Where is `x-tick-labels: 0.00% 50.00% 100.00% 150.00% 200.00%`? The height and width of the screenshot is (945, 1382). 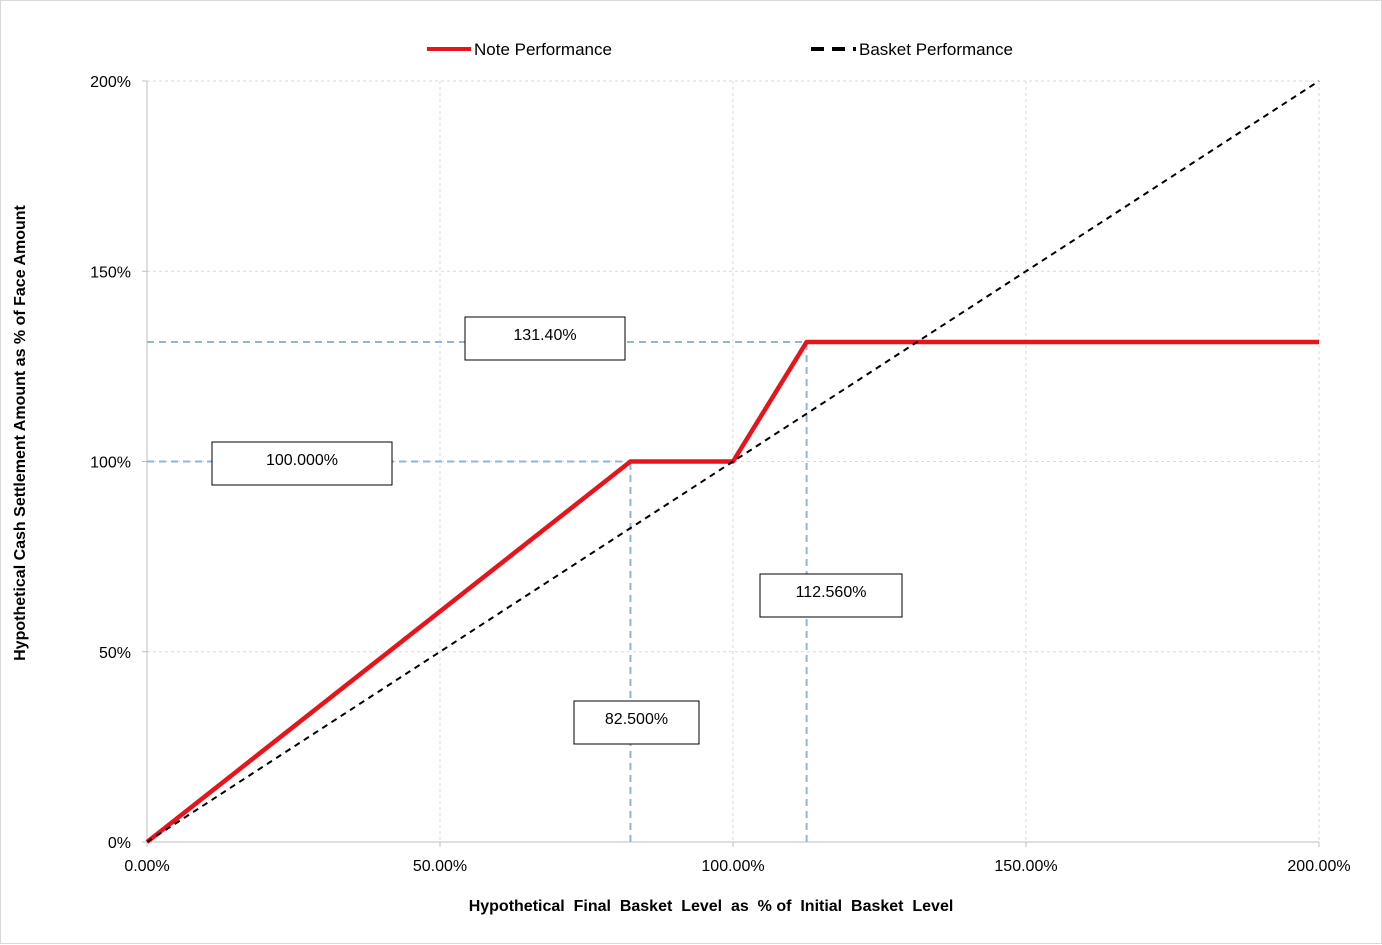
x-tick-labels: 0.00% 50.00% 100.00% 150.00% 200.00% is located at coordinates (737, 858).